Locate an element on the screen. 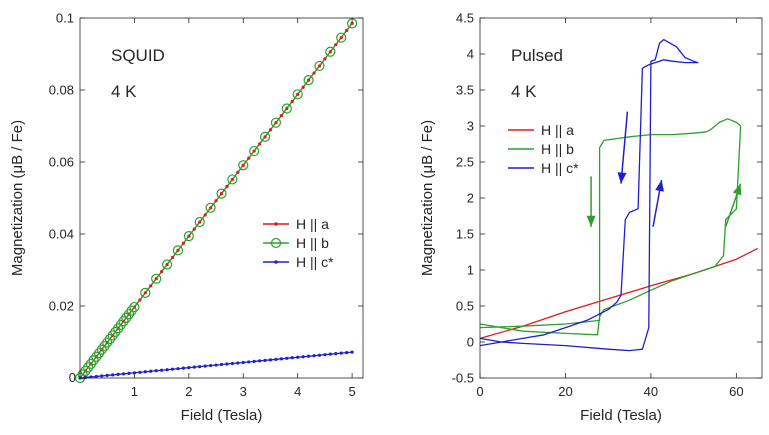 The width and height of the screenshot is (769, 435). annotation-temperature: 4 K is located at coordinates (124, 91).